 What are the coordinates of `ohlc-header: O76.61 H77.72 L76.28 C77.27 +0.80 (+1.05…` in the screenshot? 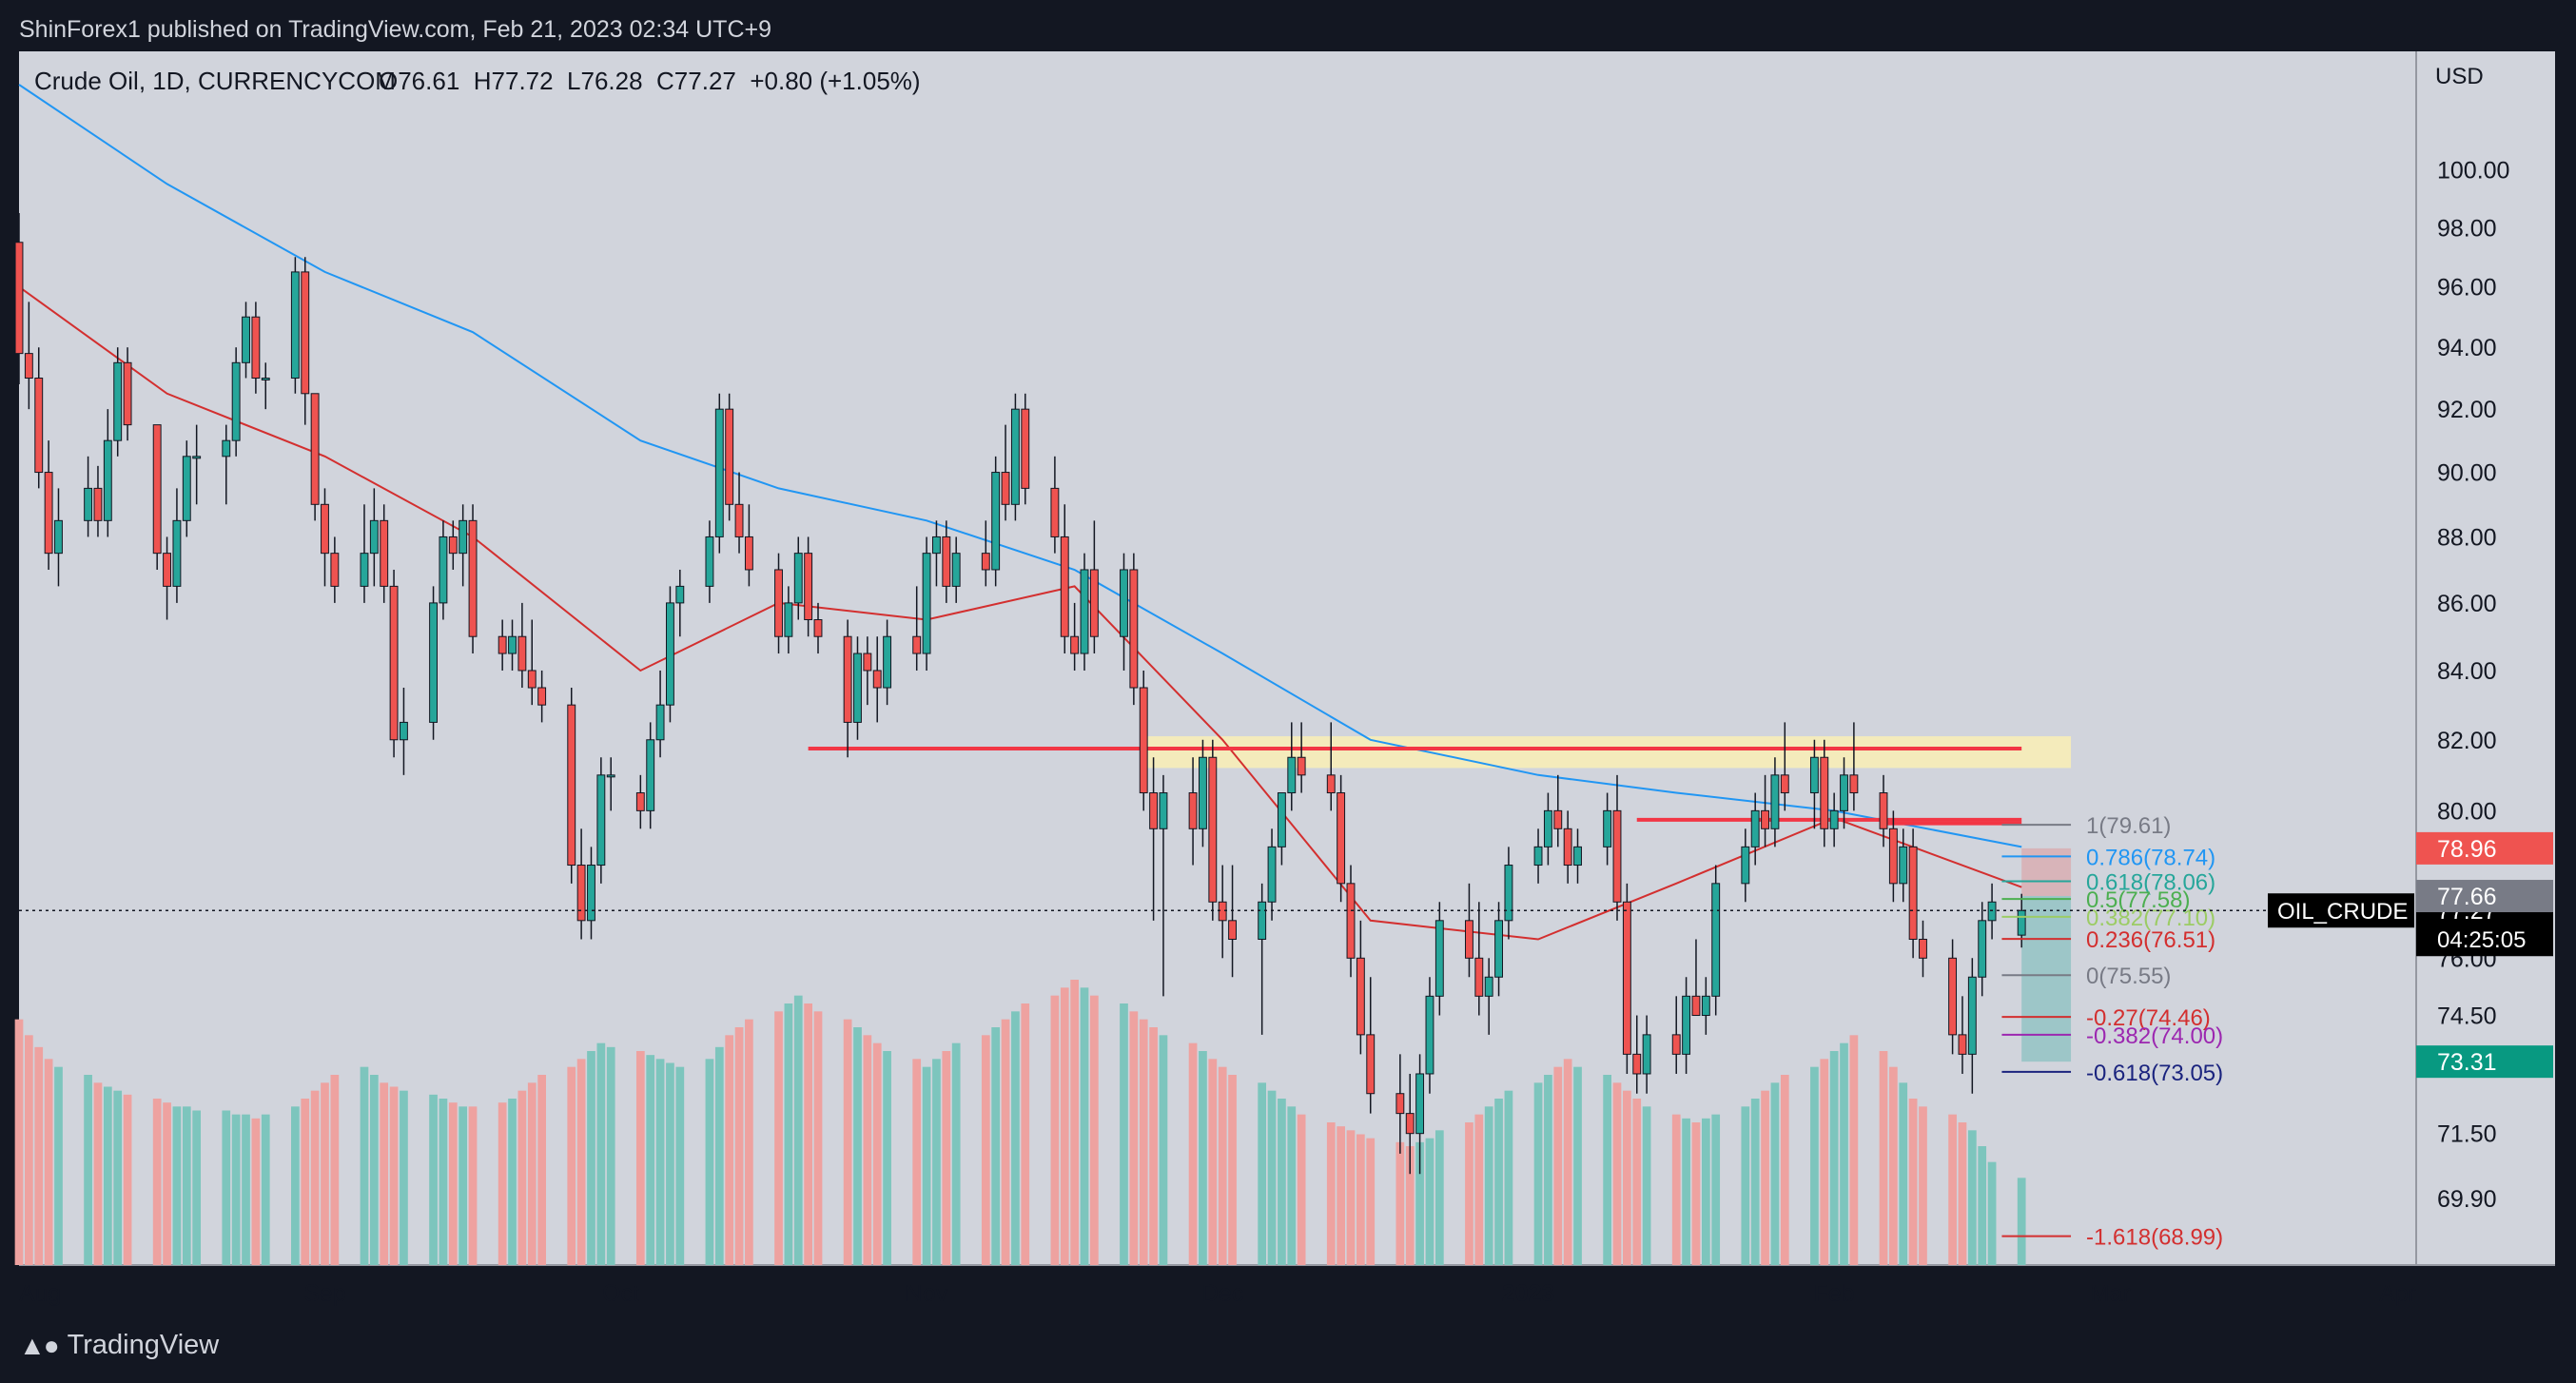 It's located at (650, 81).